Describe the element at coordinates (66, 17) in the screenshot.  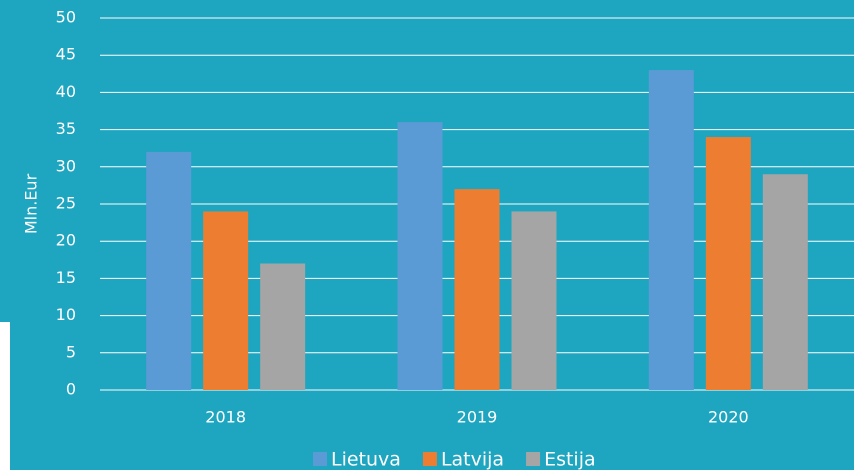
I see `y-tick-label: 50` at that location.